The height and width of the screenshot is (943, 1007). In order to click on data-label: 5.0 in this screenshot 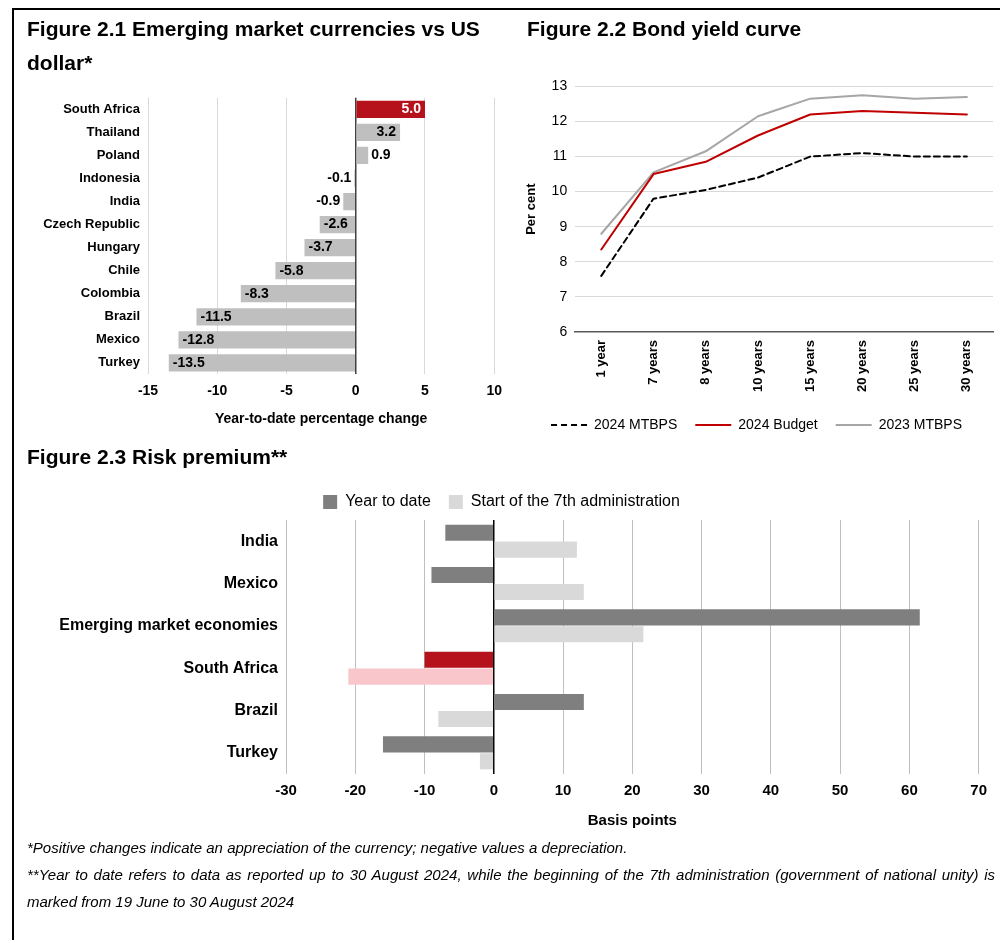, I will do `click(411, 108)`.